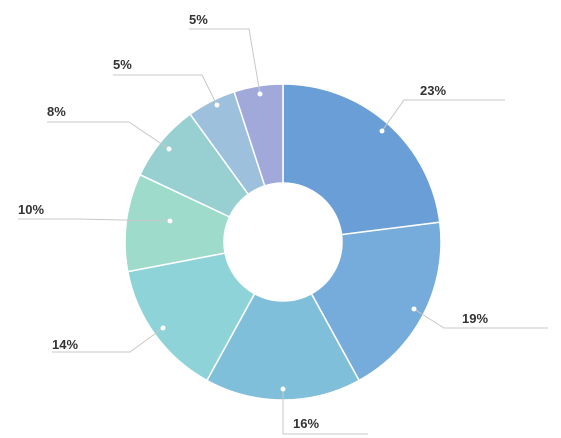 This screenshot has width=561, height=438. I want to click on slice-percent-label: 8%, so click(56, 111).